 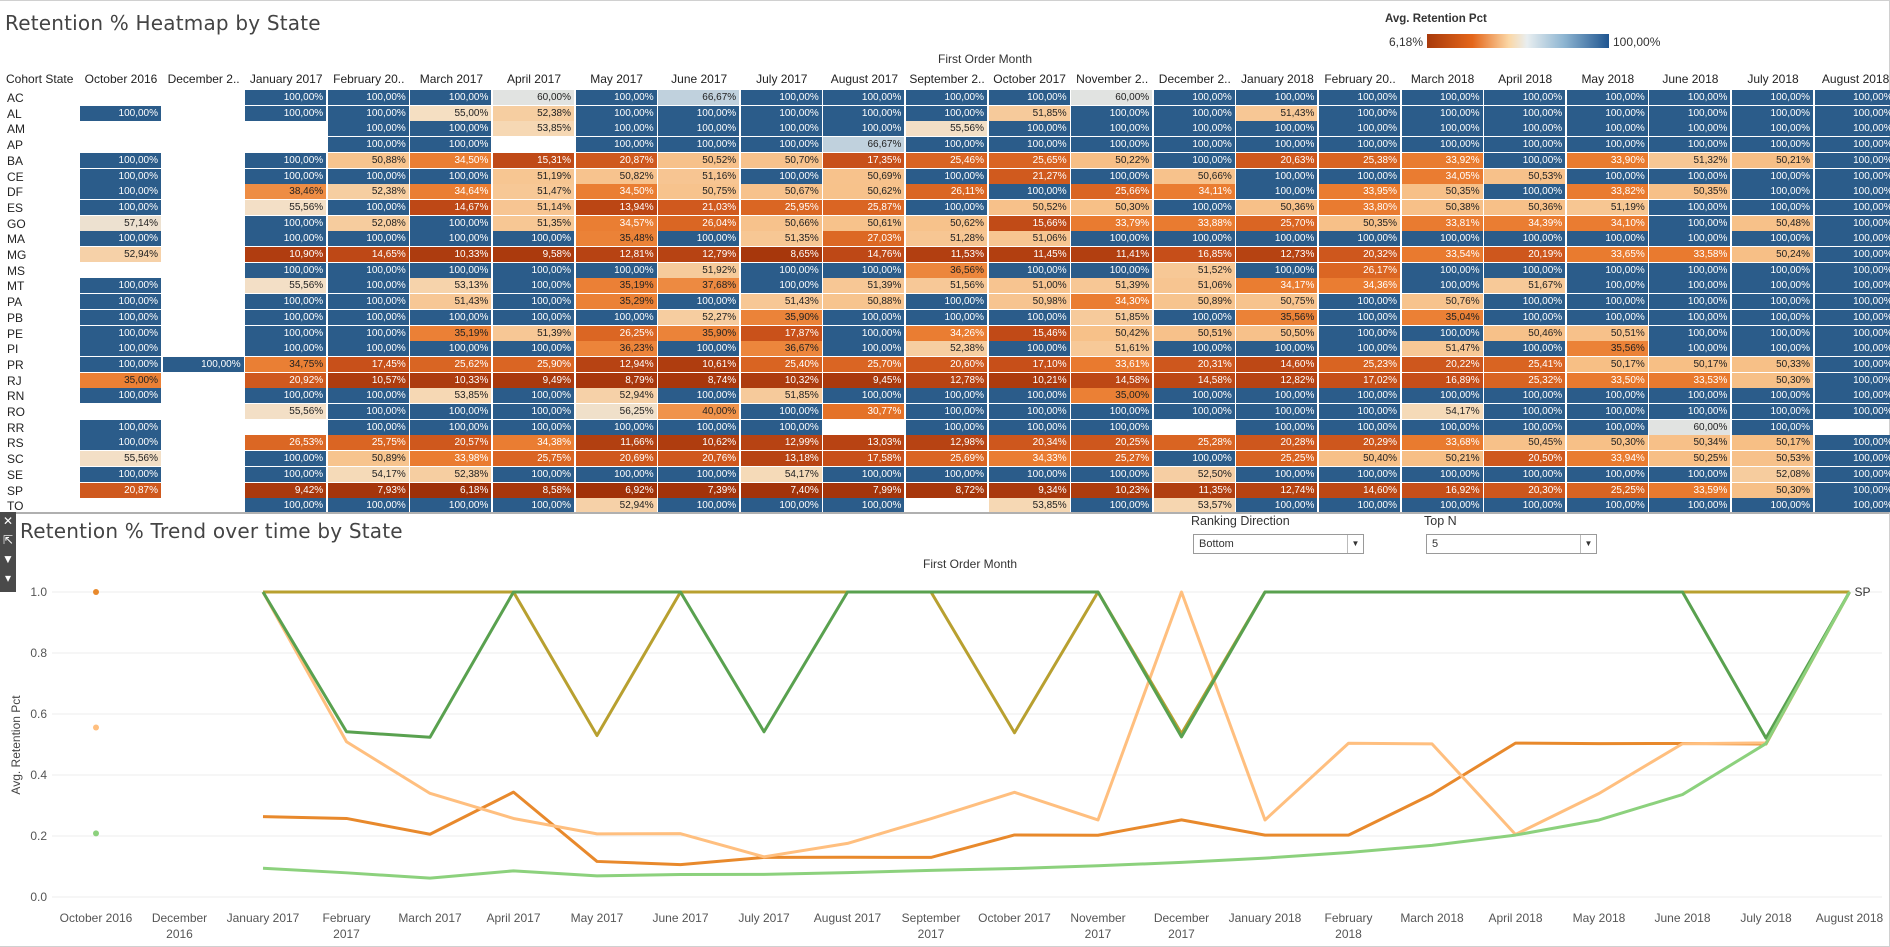 I want to click on heatmap-column-header: May 2017, so click(x=616, y=79).